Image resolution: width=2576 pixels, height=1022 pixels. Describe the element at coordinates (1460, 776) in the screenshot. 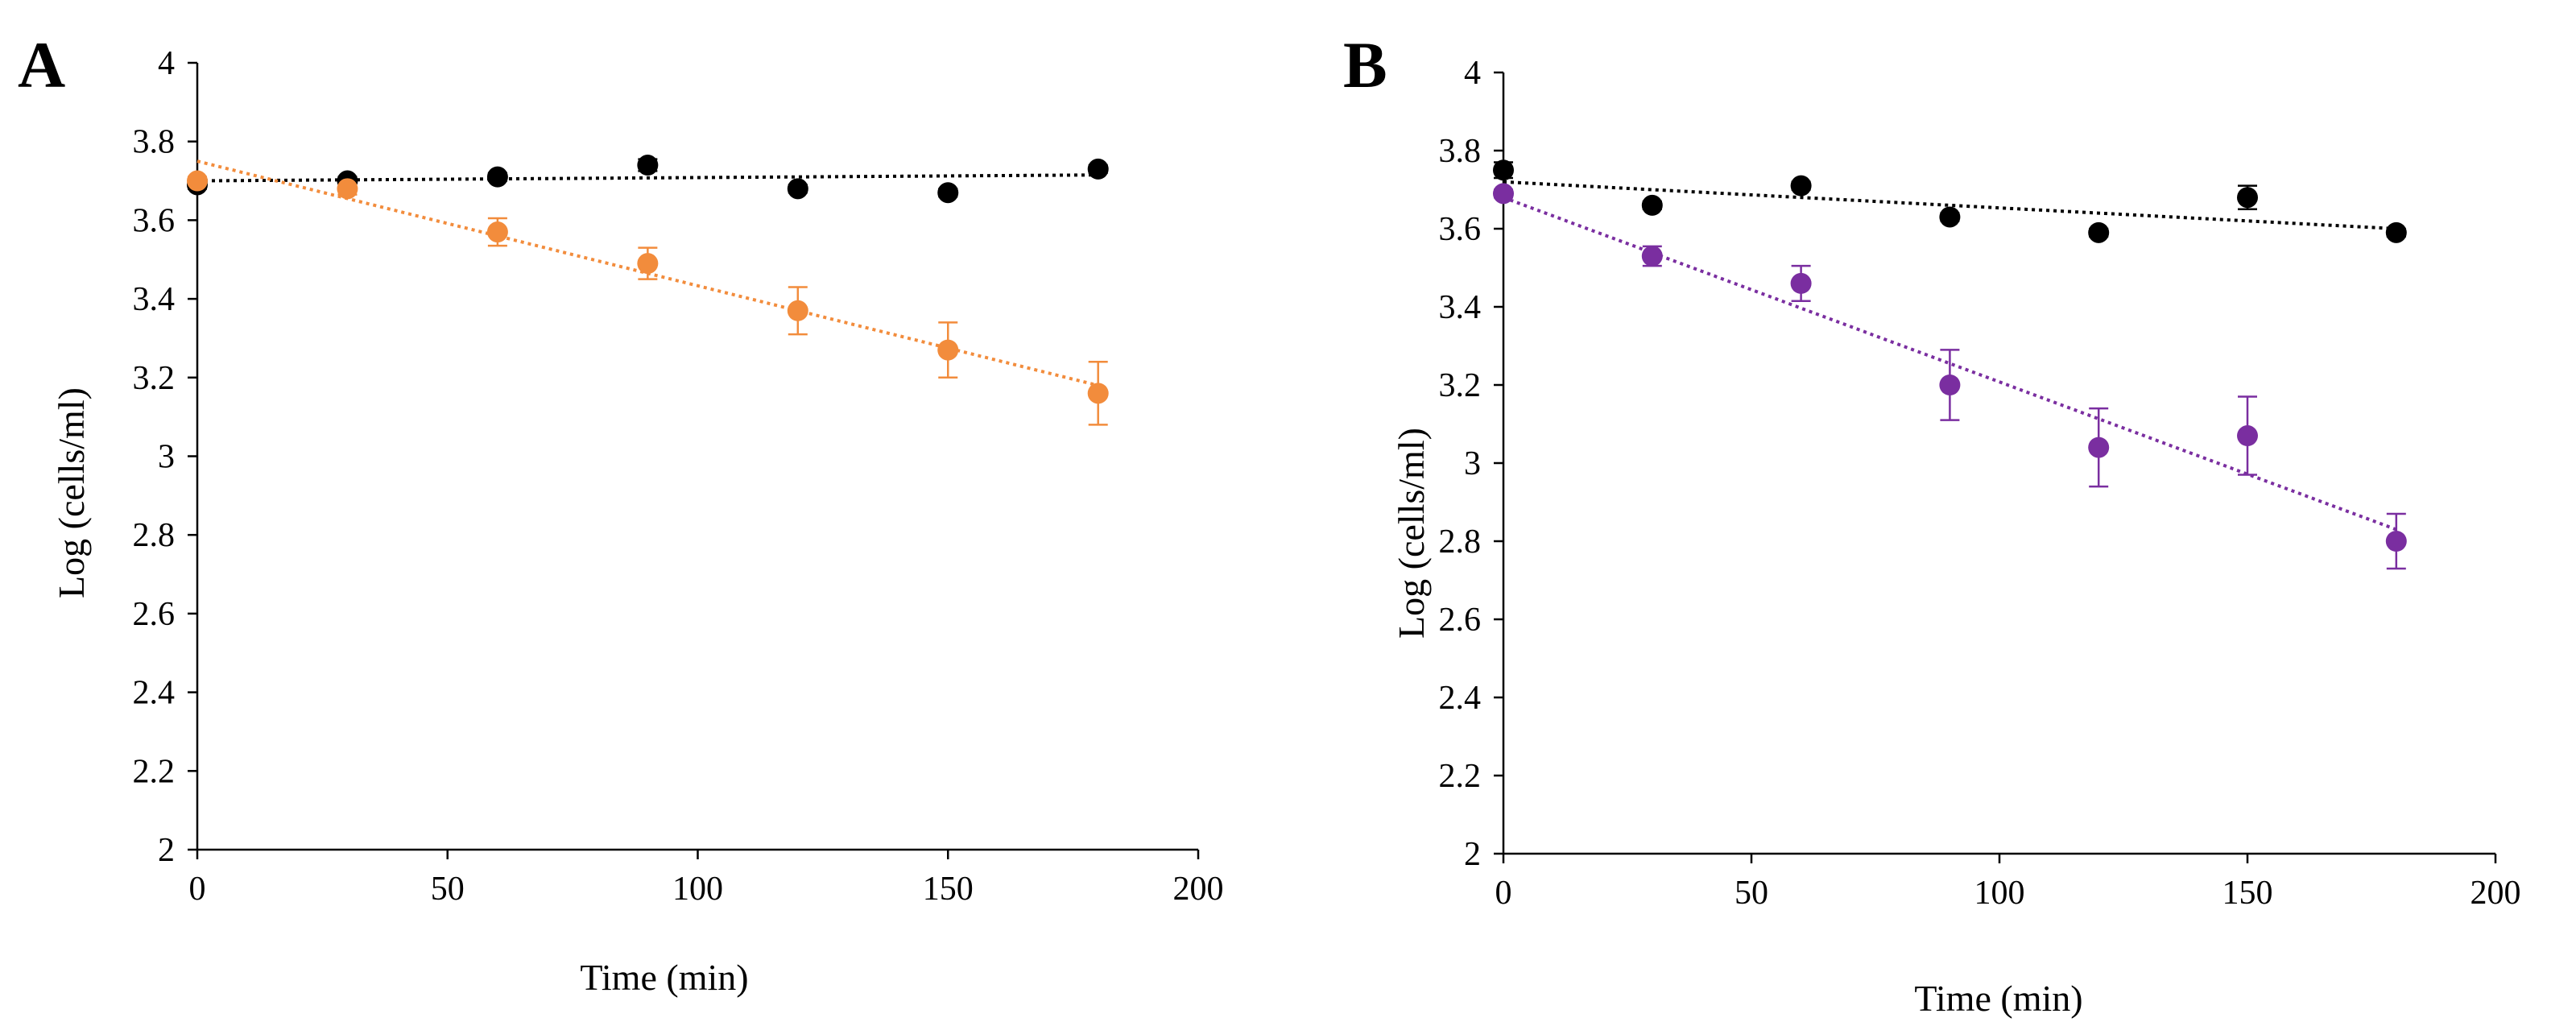

I see `panel-b-y-tick-label: 2.2` at that location.